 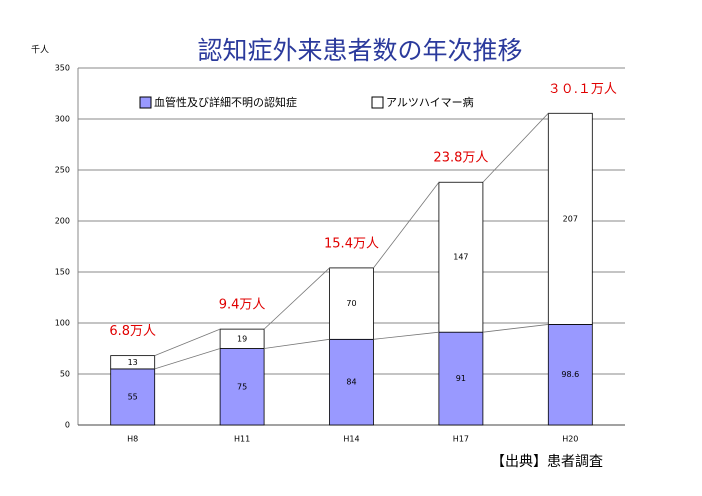 I want to click on y-tick-label: 150, so click(x=62, y=272).